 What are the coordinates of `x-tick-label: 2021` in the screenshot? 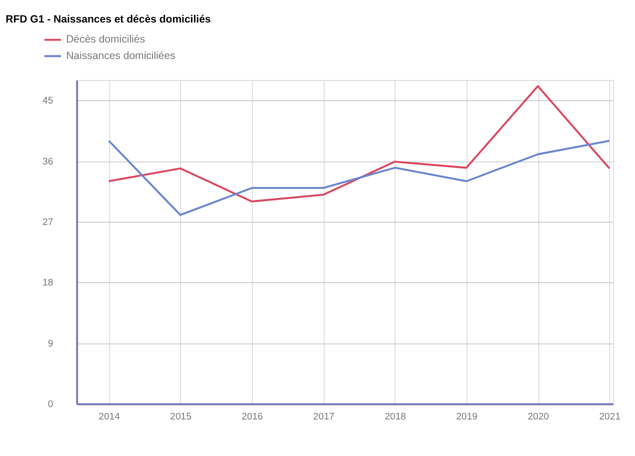 It's located at (610, 417).